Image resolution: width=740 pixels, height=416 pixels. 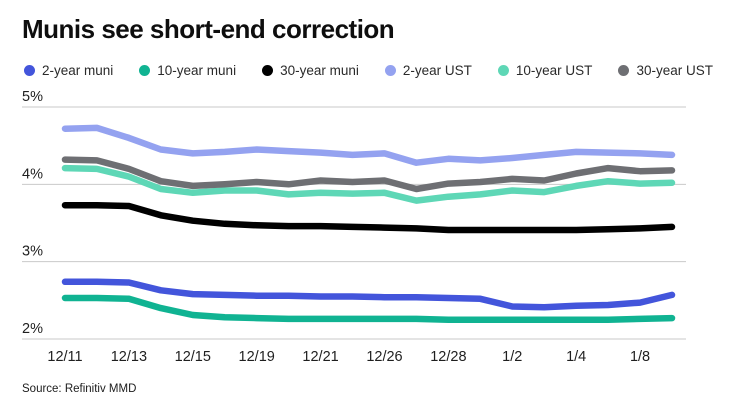 I want to click on legend-item-10-year-muni: 10-year muni, so click(x=187, y=70).